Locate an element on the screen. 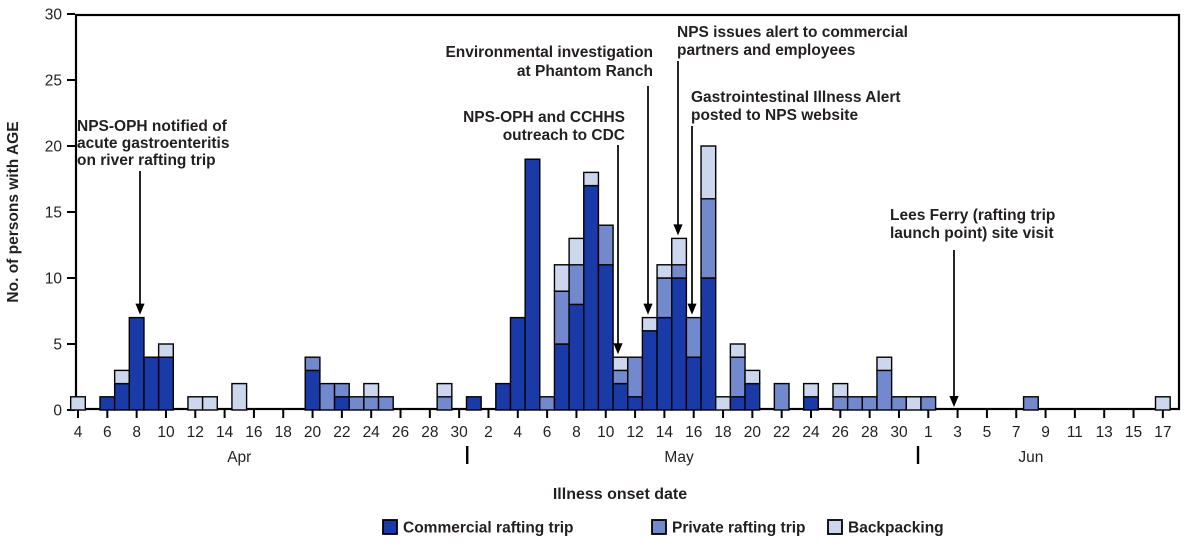 The width and height of the screenshot is (1185, 550). x-tick-label: 5 is located at coordinates (987, 432).